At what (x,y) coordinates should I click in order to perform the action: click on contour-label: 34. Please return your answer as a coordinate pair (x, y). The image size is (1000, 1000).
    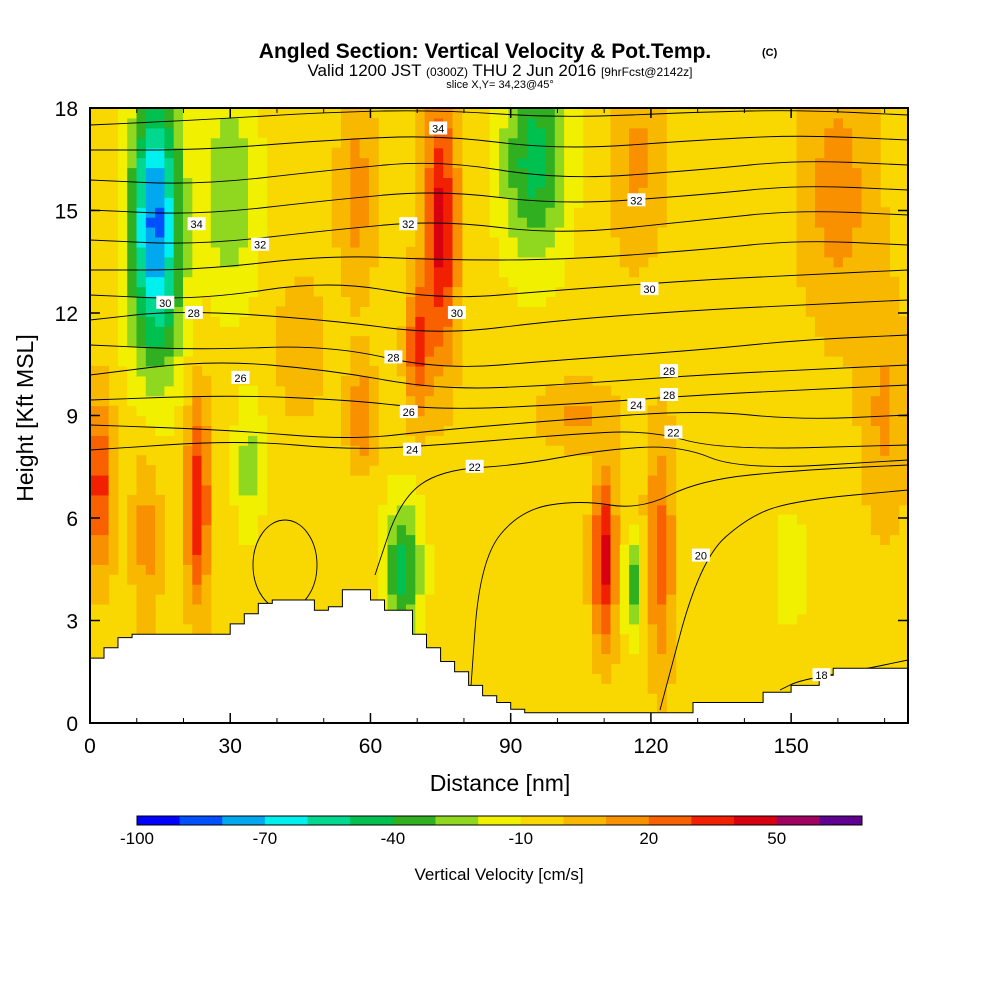
    Looking at the image, I should click on (438, 130).